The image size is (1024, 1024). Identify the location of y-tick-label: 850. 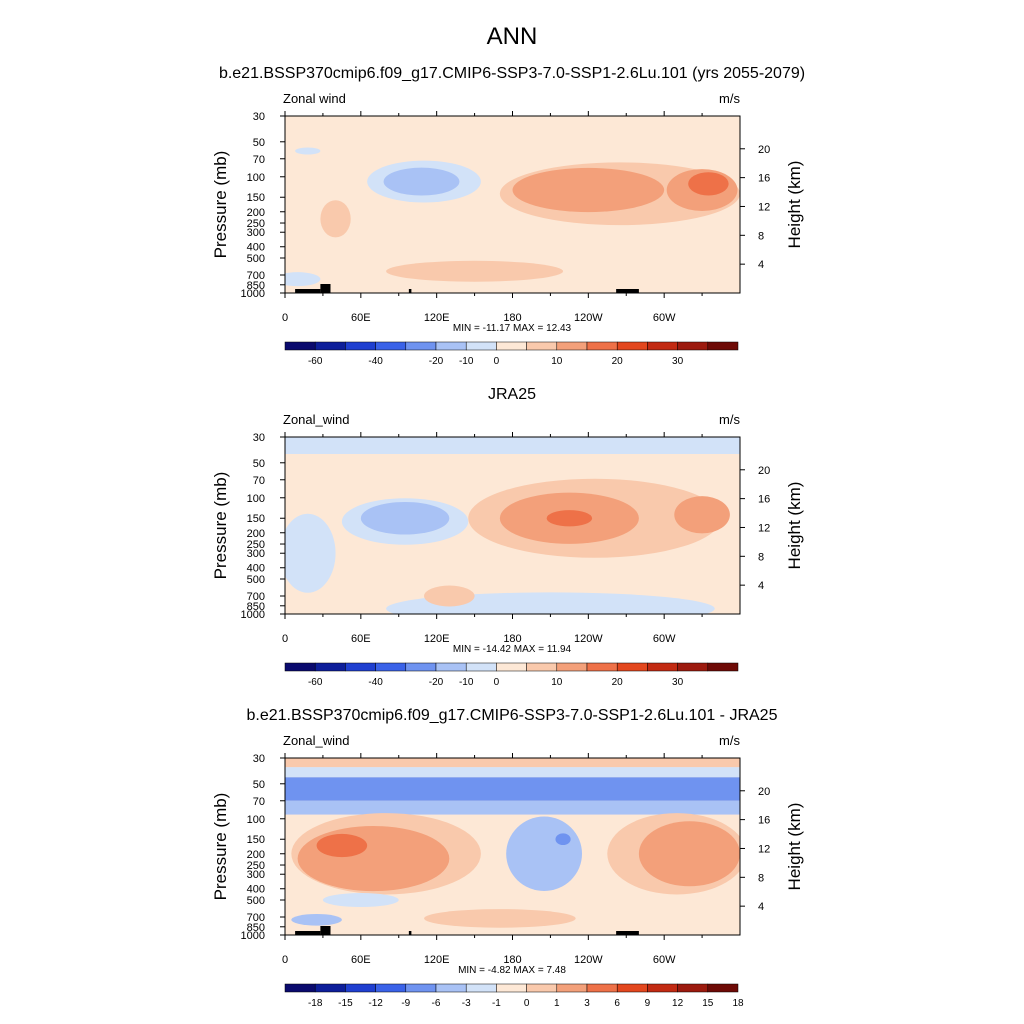
(256, 286).